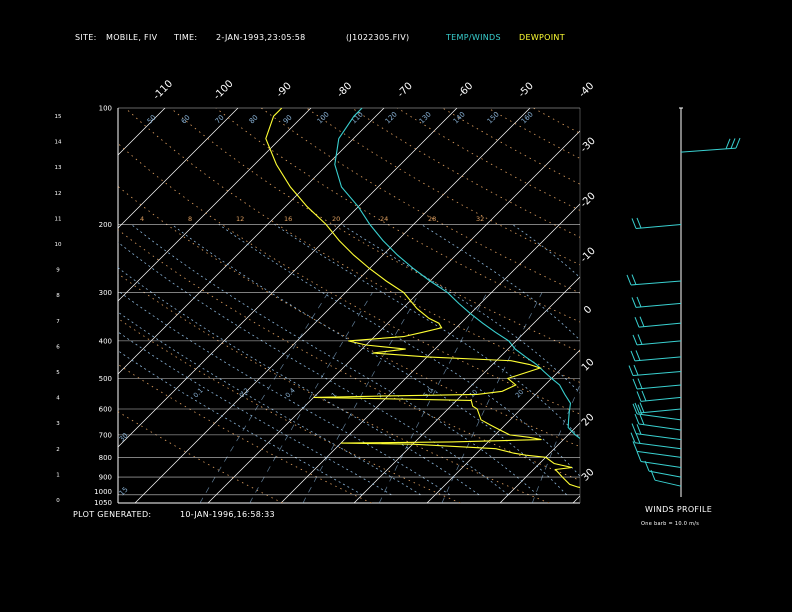 The image size is (792, 612). What do you see at coordinates (520, 394) in the screenshot?
I see `mixing-ratio-label: 20` at bounding box center [520, 394].